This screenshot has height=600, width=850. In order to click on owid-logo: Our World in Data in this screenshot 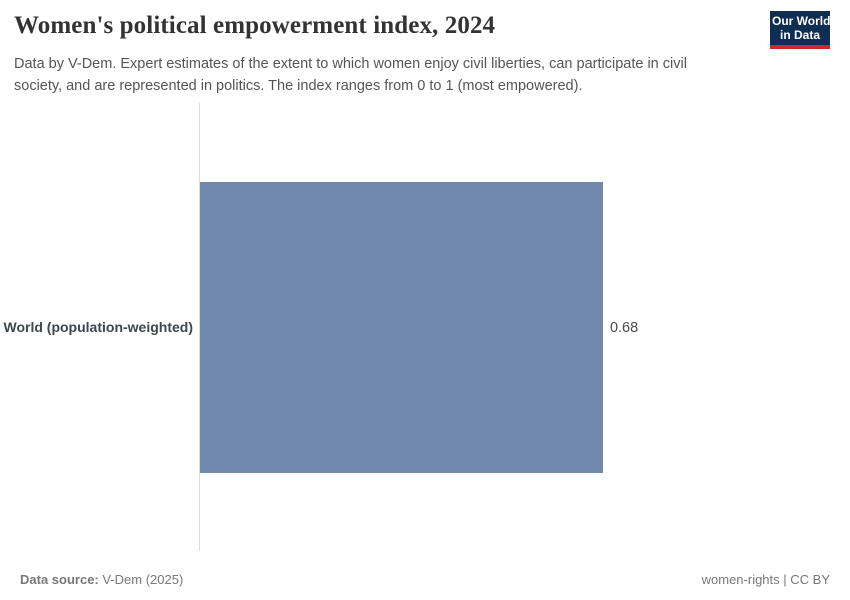, I will do `click(800, 30)`.